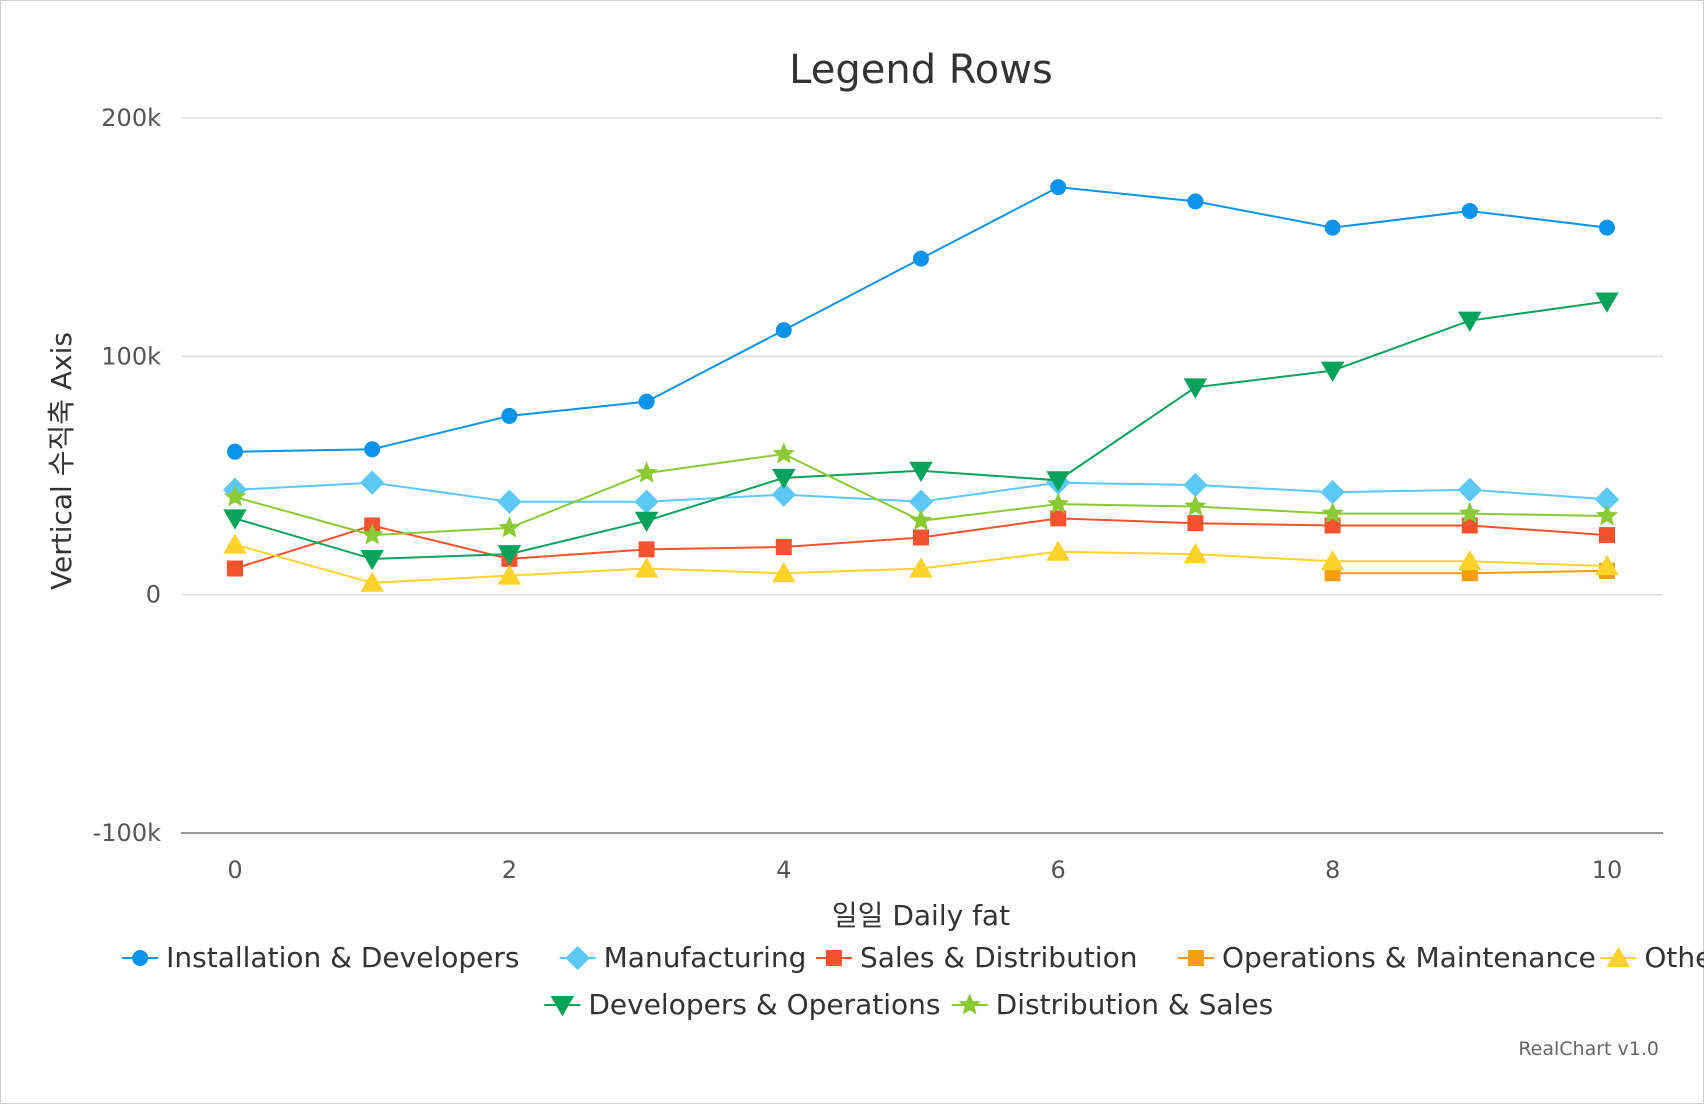  Describe the element at coordinates (1332, 870) in the screenshot. I see `x-tick-label: 8` at that location.